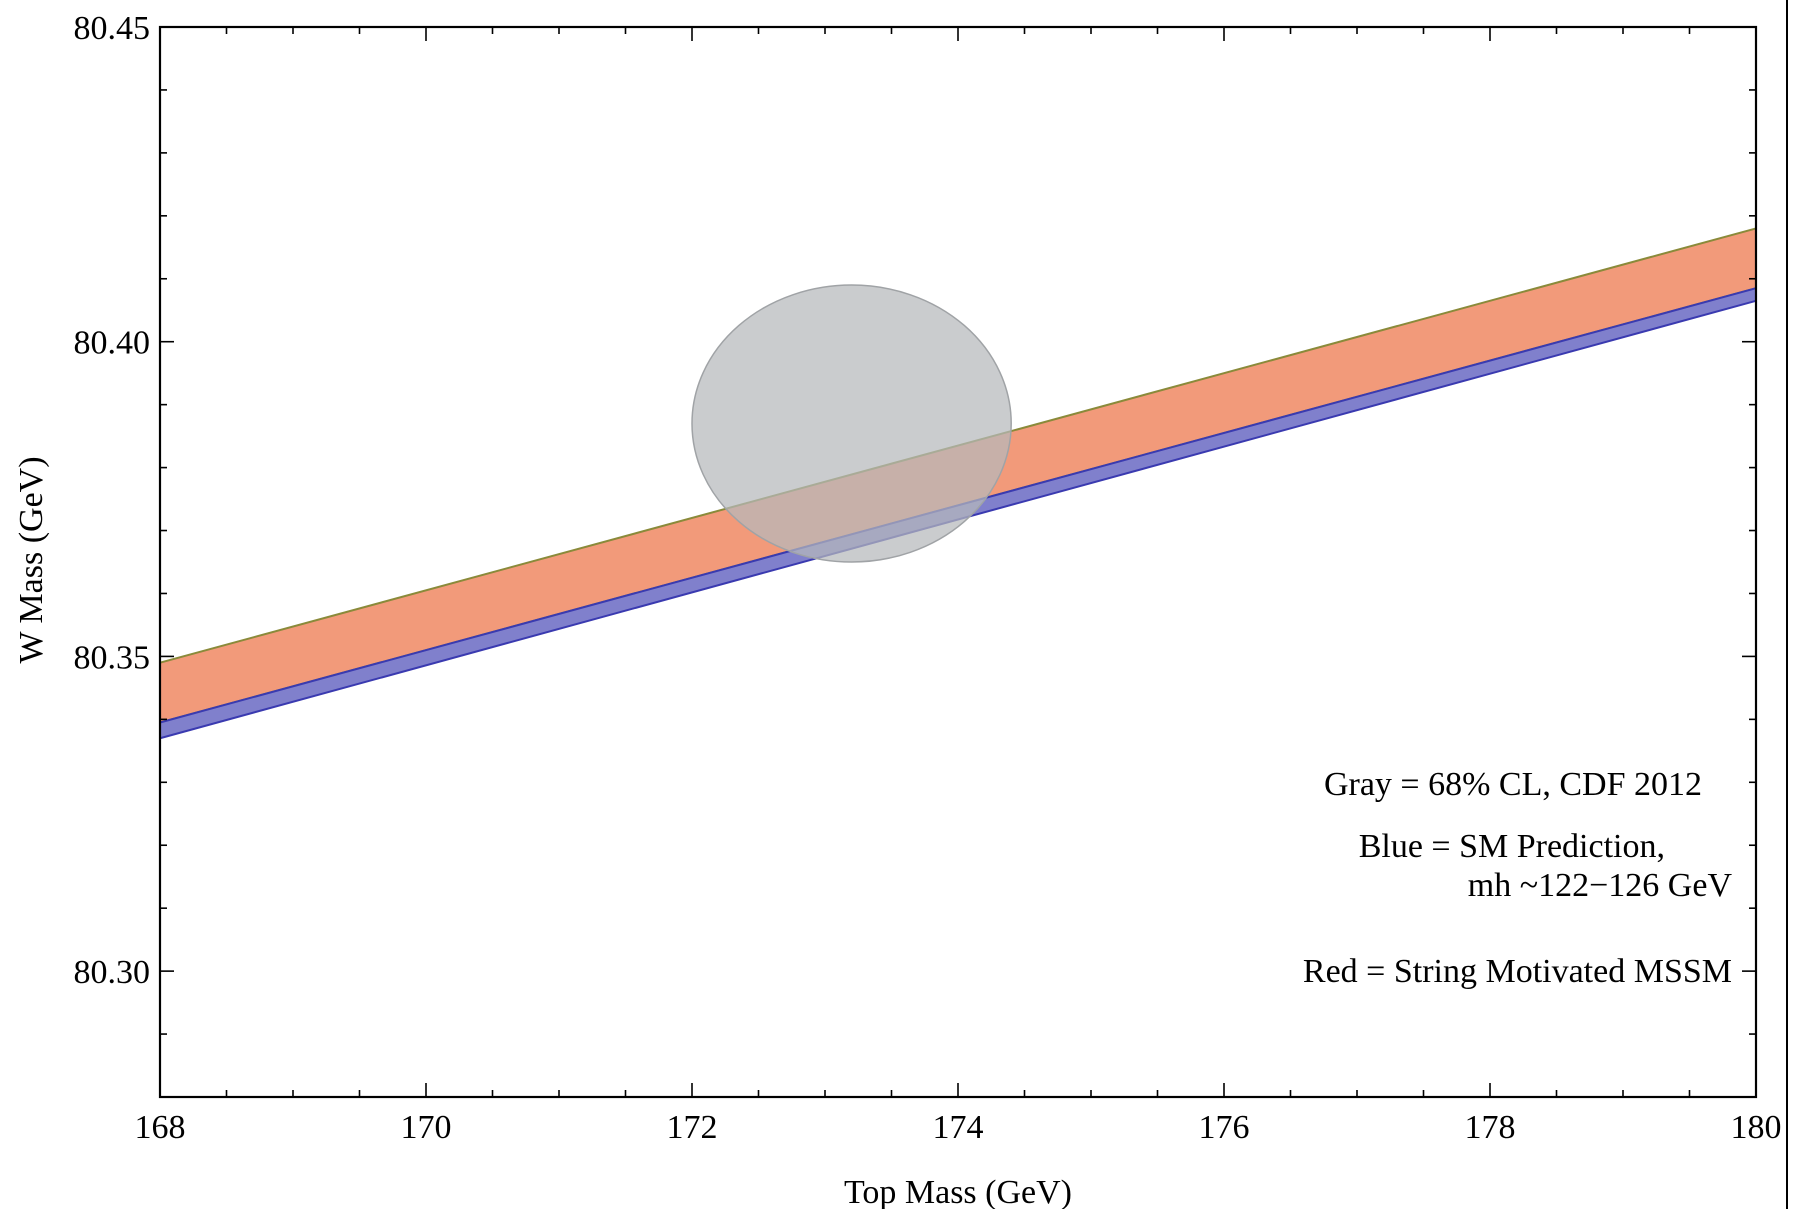  I want to click on y-axis-label: W Mass (GeV), so click(31, 559).